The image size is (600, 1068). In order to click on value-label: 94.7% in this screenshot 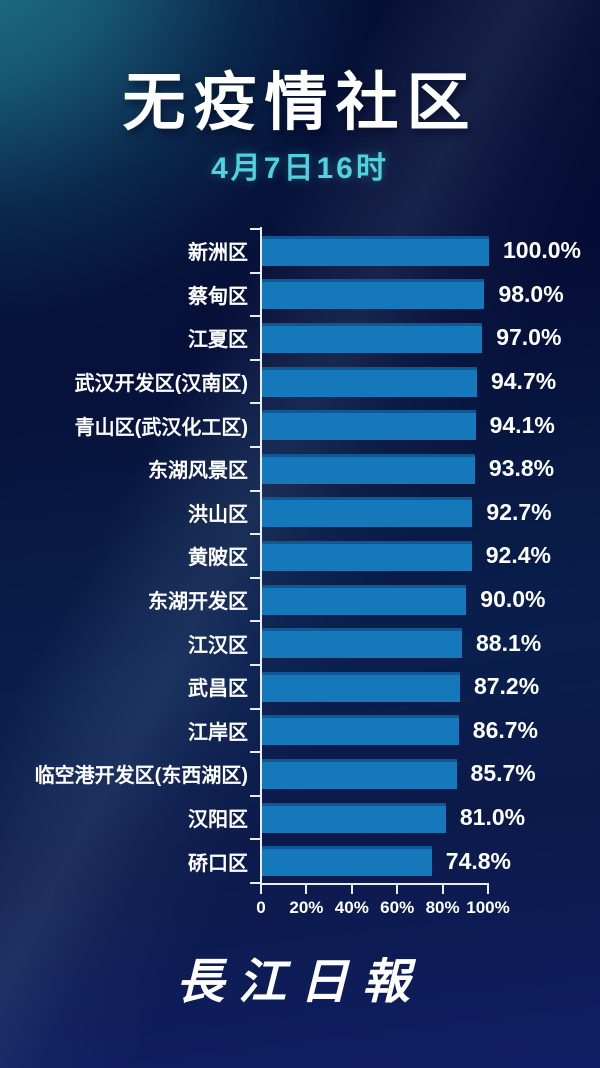, I will do `click(523, 381)`.